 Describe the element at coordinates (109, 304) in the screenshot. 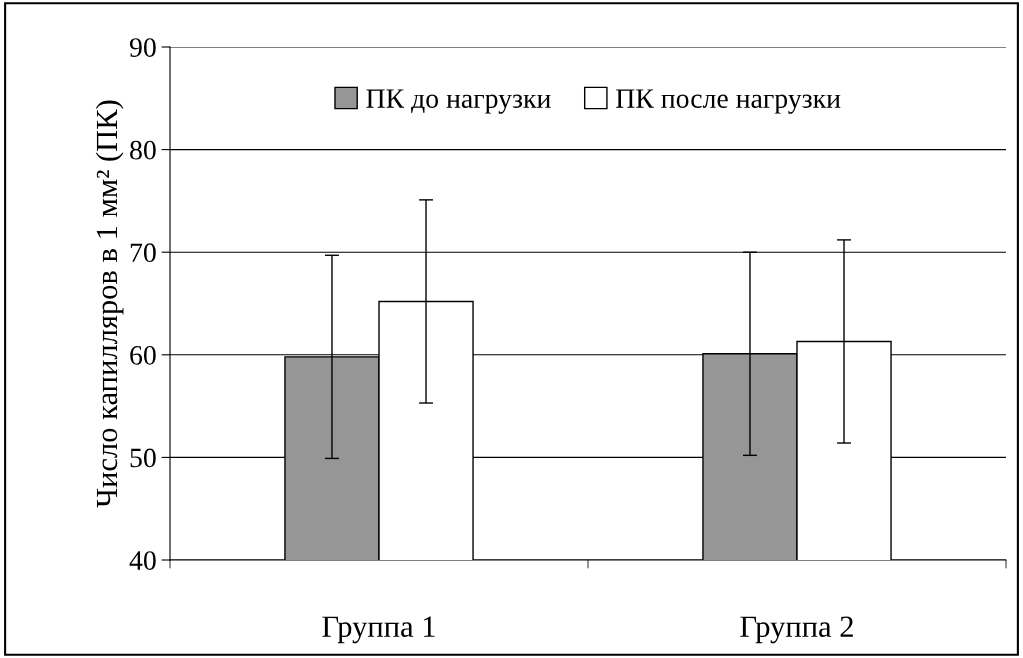

I see `y-axis-title: Число капилляров в 1 мм² (ПК)` at that location.